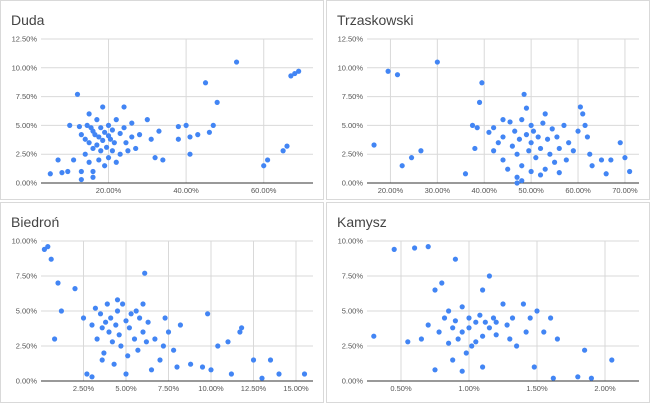  What do you see at coordinates (351, 67) in the screenshot?
I see `y-tick-label: 10.00%` at bounding box center [351, 67].